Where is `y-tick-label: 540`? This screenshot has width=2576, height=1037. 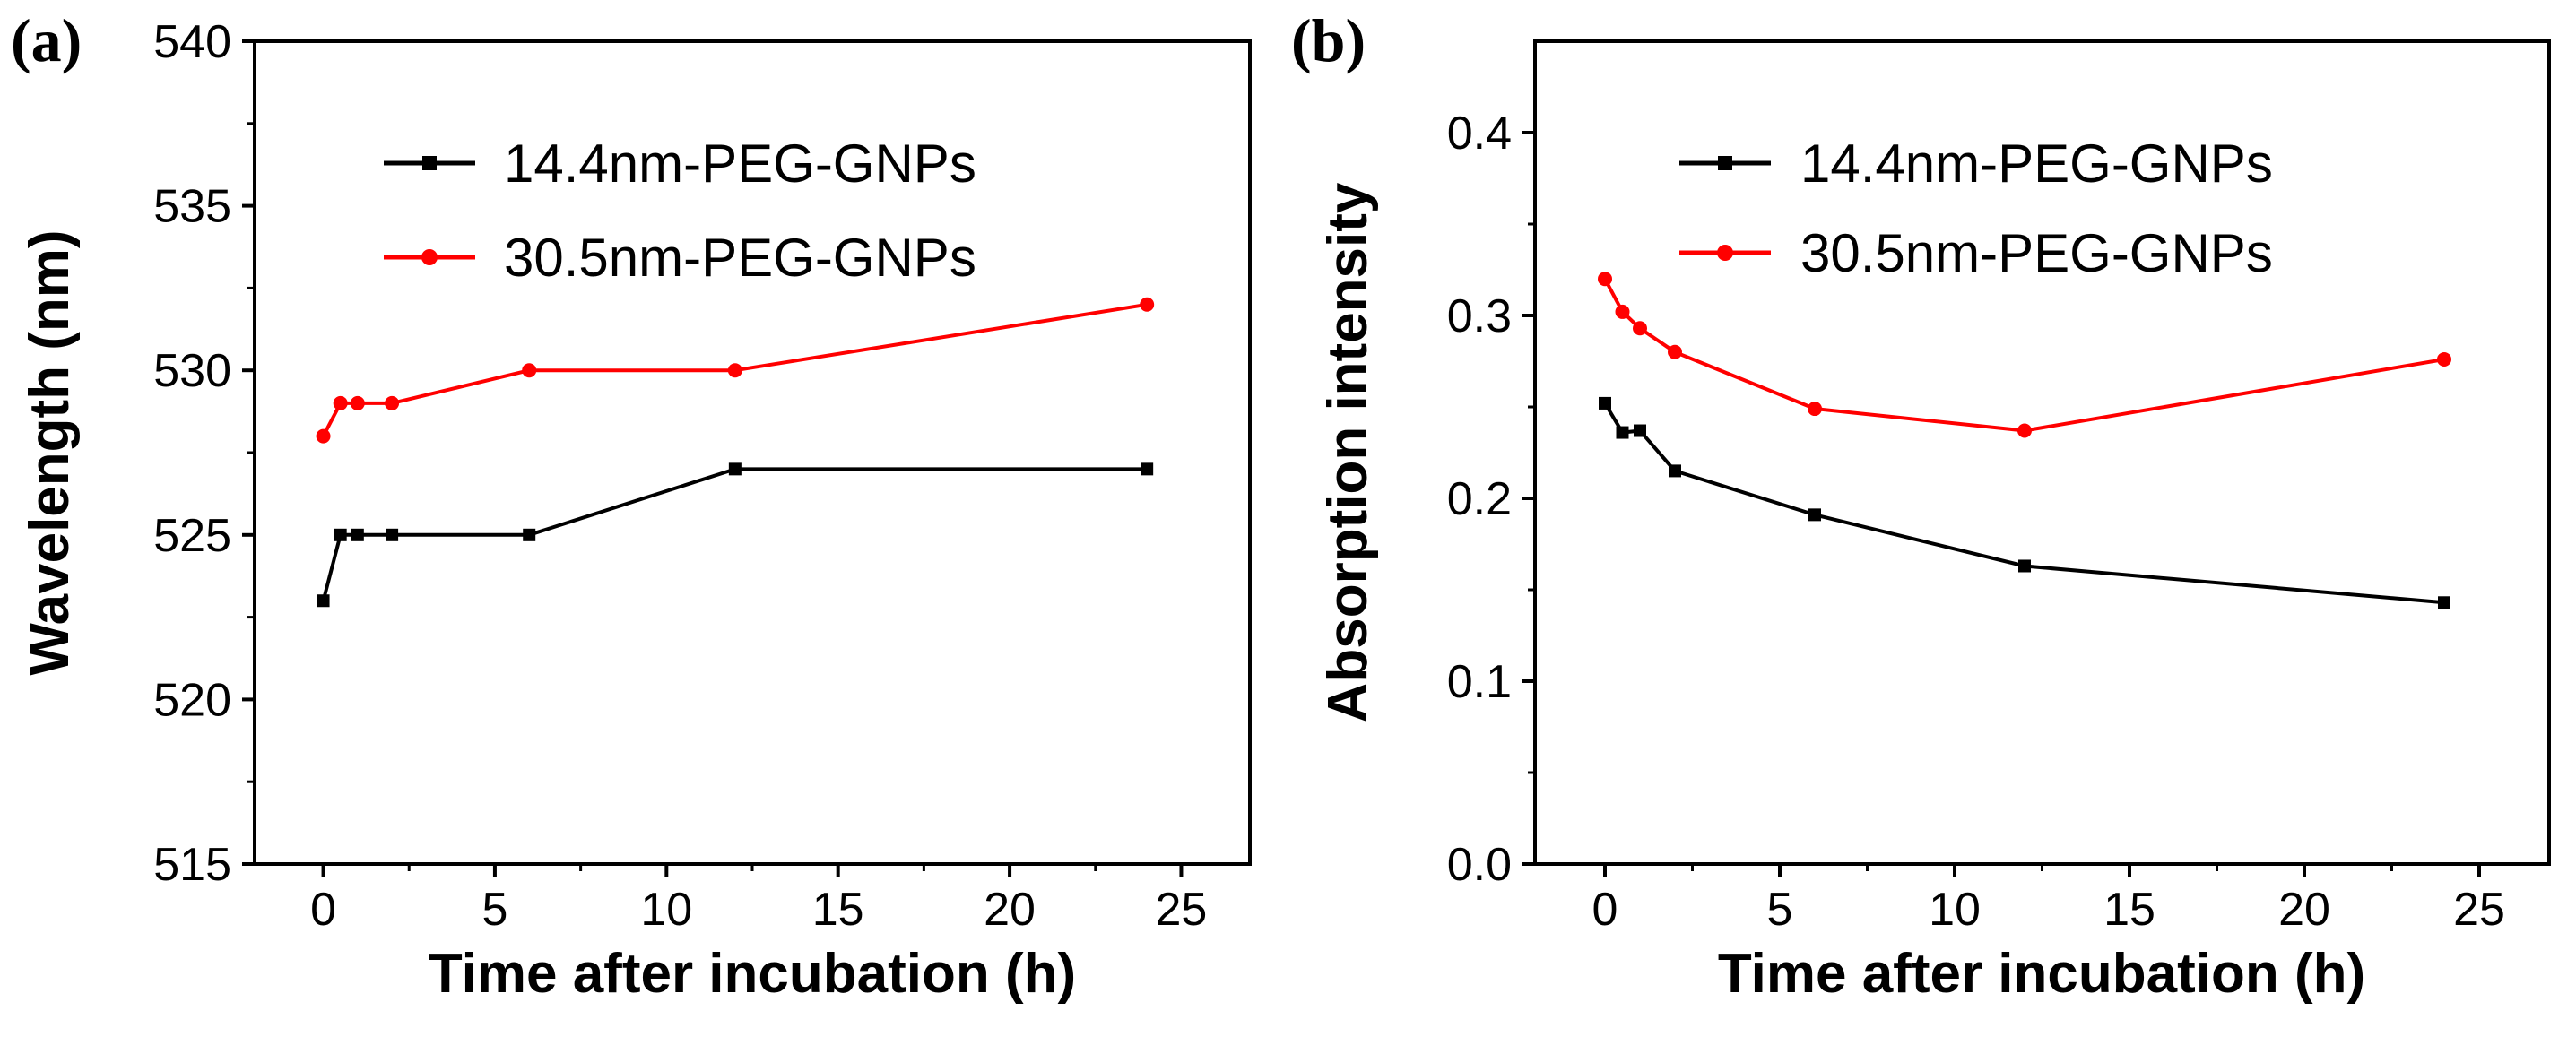
y-tick-label: 540 is located at coordinates (192, 42).